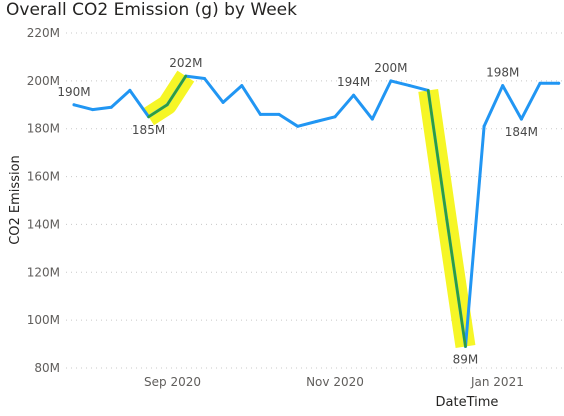 This screenshot has width=564, height=416. Describe the element at coordinates (43, 177) in the screenshot. I see `y-tick-label: 160M` at that location.